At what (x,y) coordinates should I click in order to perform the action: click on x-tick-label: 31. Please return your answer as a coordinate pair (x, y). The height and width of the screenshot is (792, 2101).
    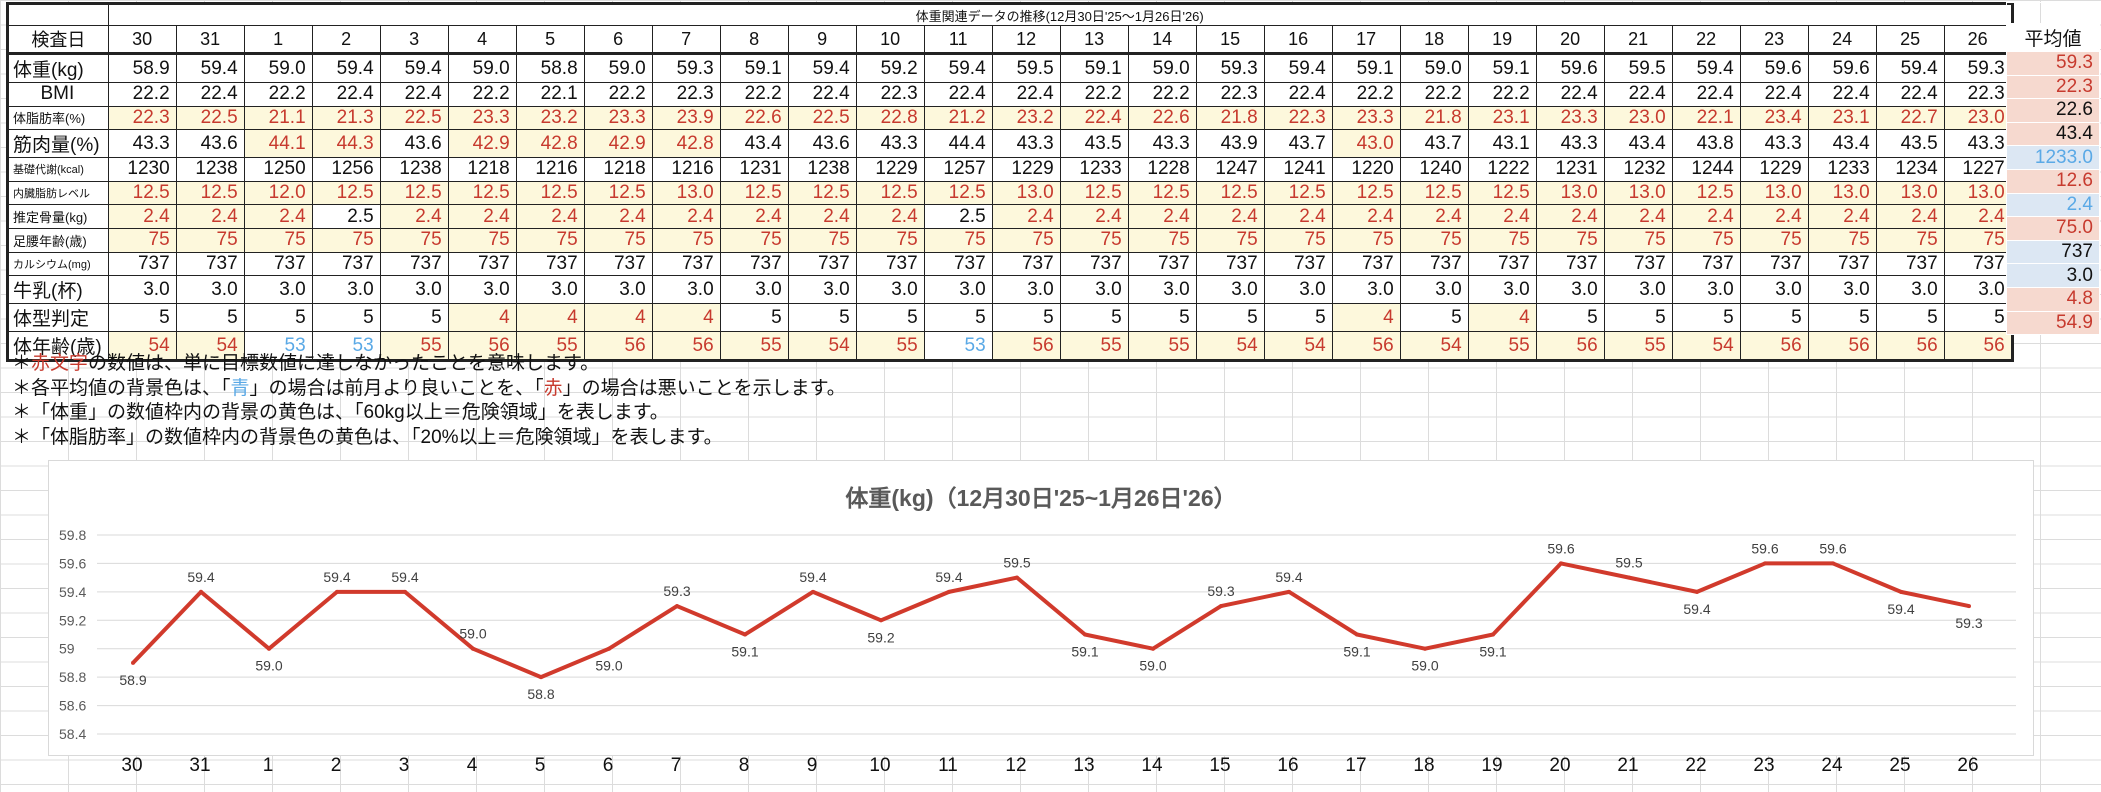
    Looking at the image, I should click on (200, 765).